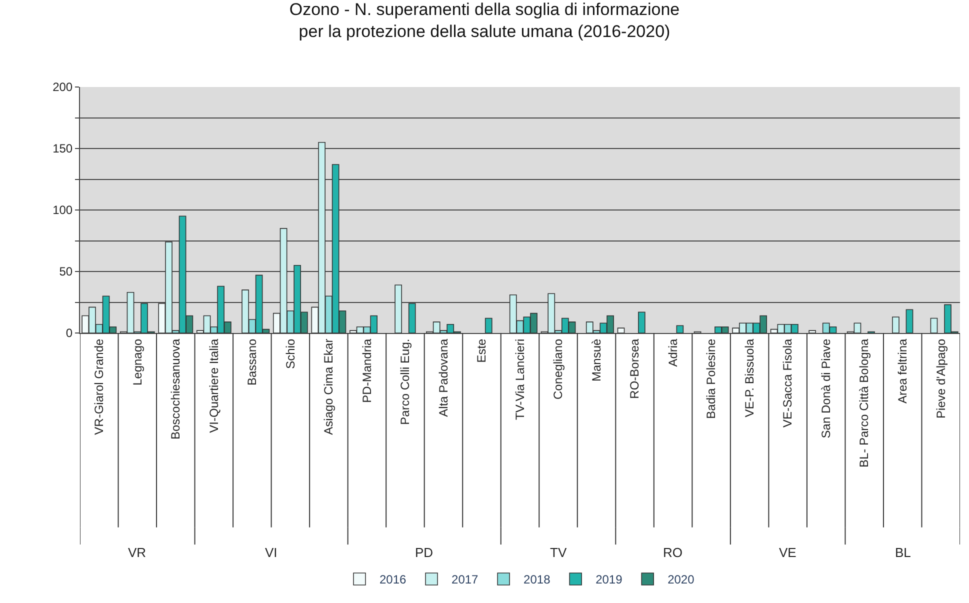  Describe the element at coordinates (864, 403) in the screenshot. I see `x-tick-label: BL- Parco Città Bologna` at that location.